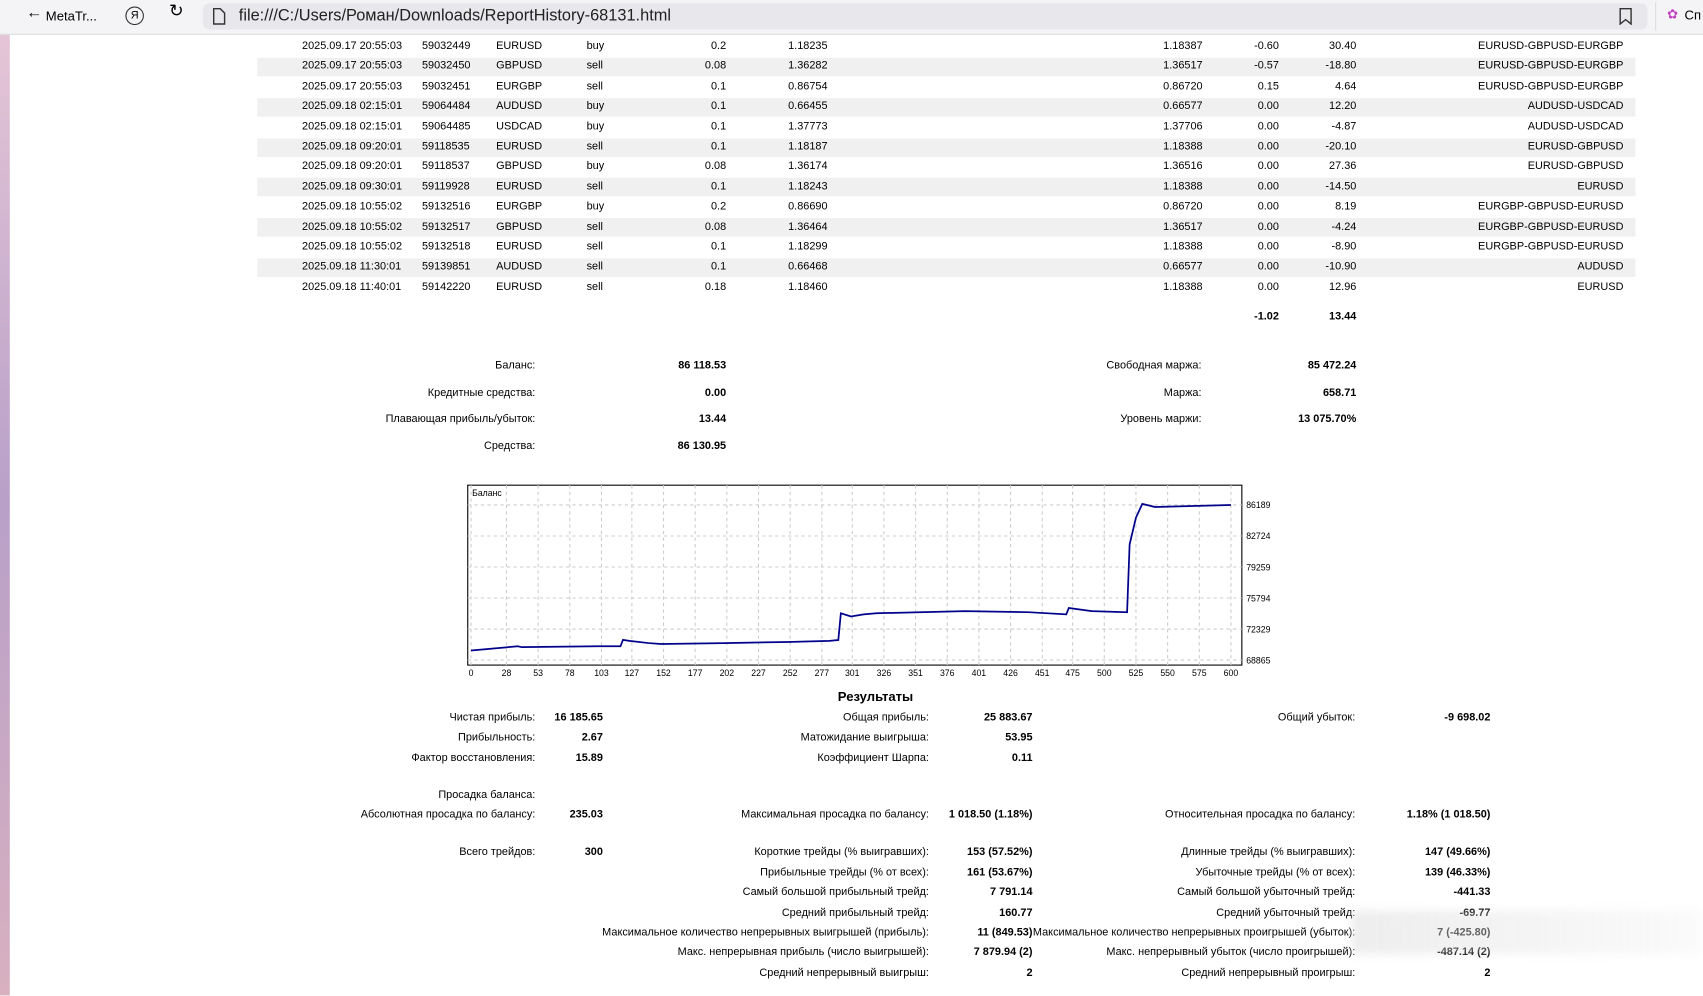 The width and height of the screenshot is (1703, 996). I want to click on deal-ticket: 59118535, so click(445, 146).